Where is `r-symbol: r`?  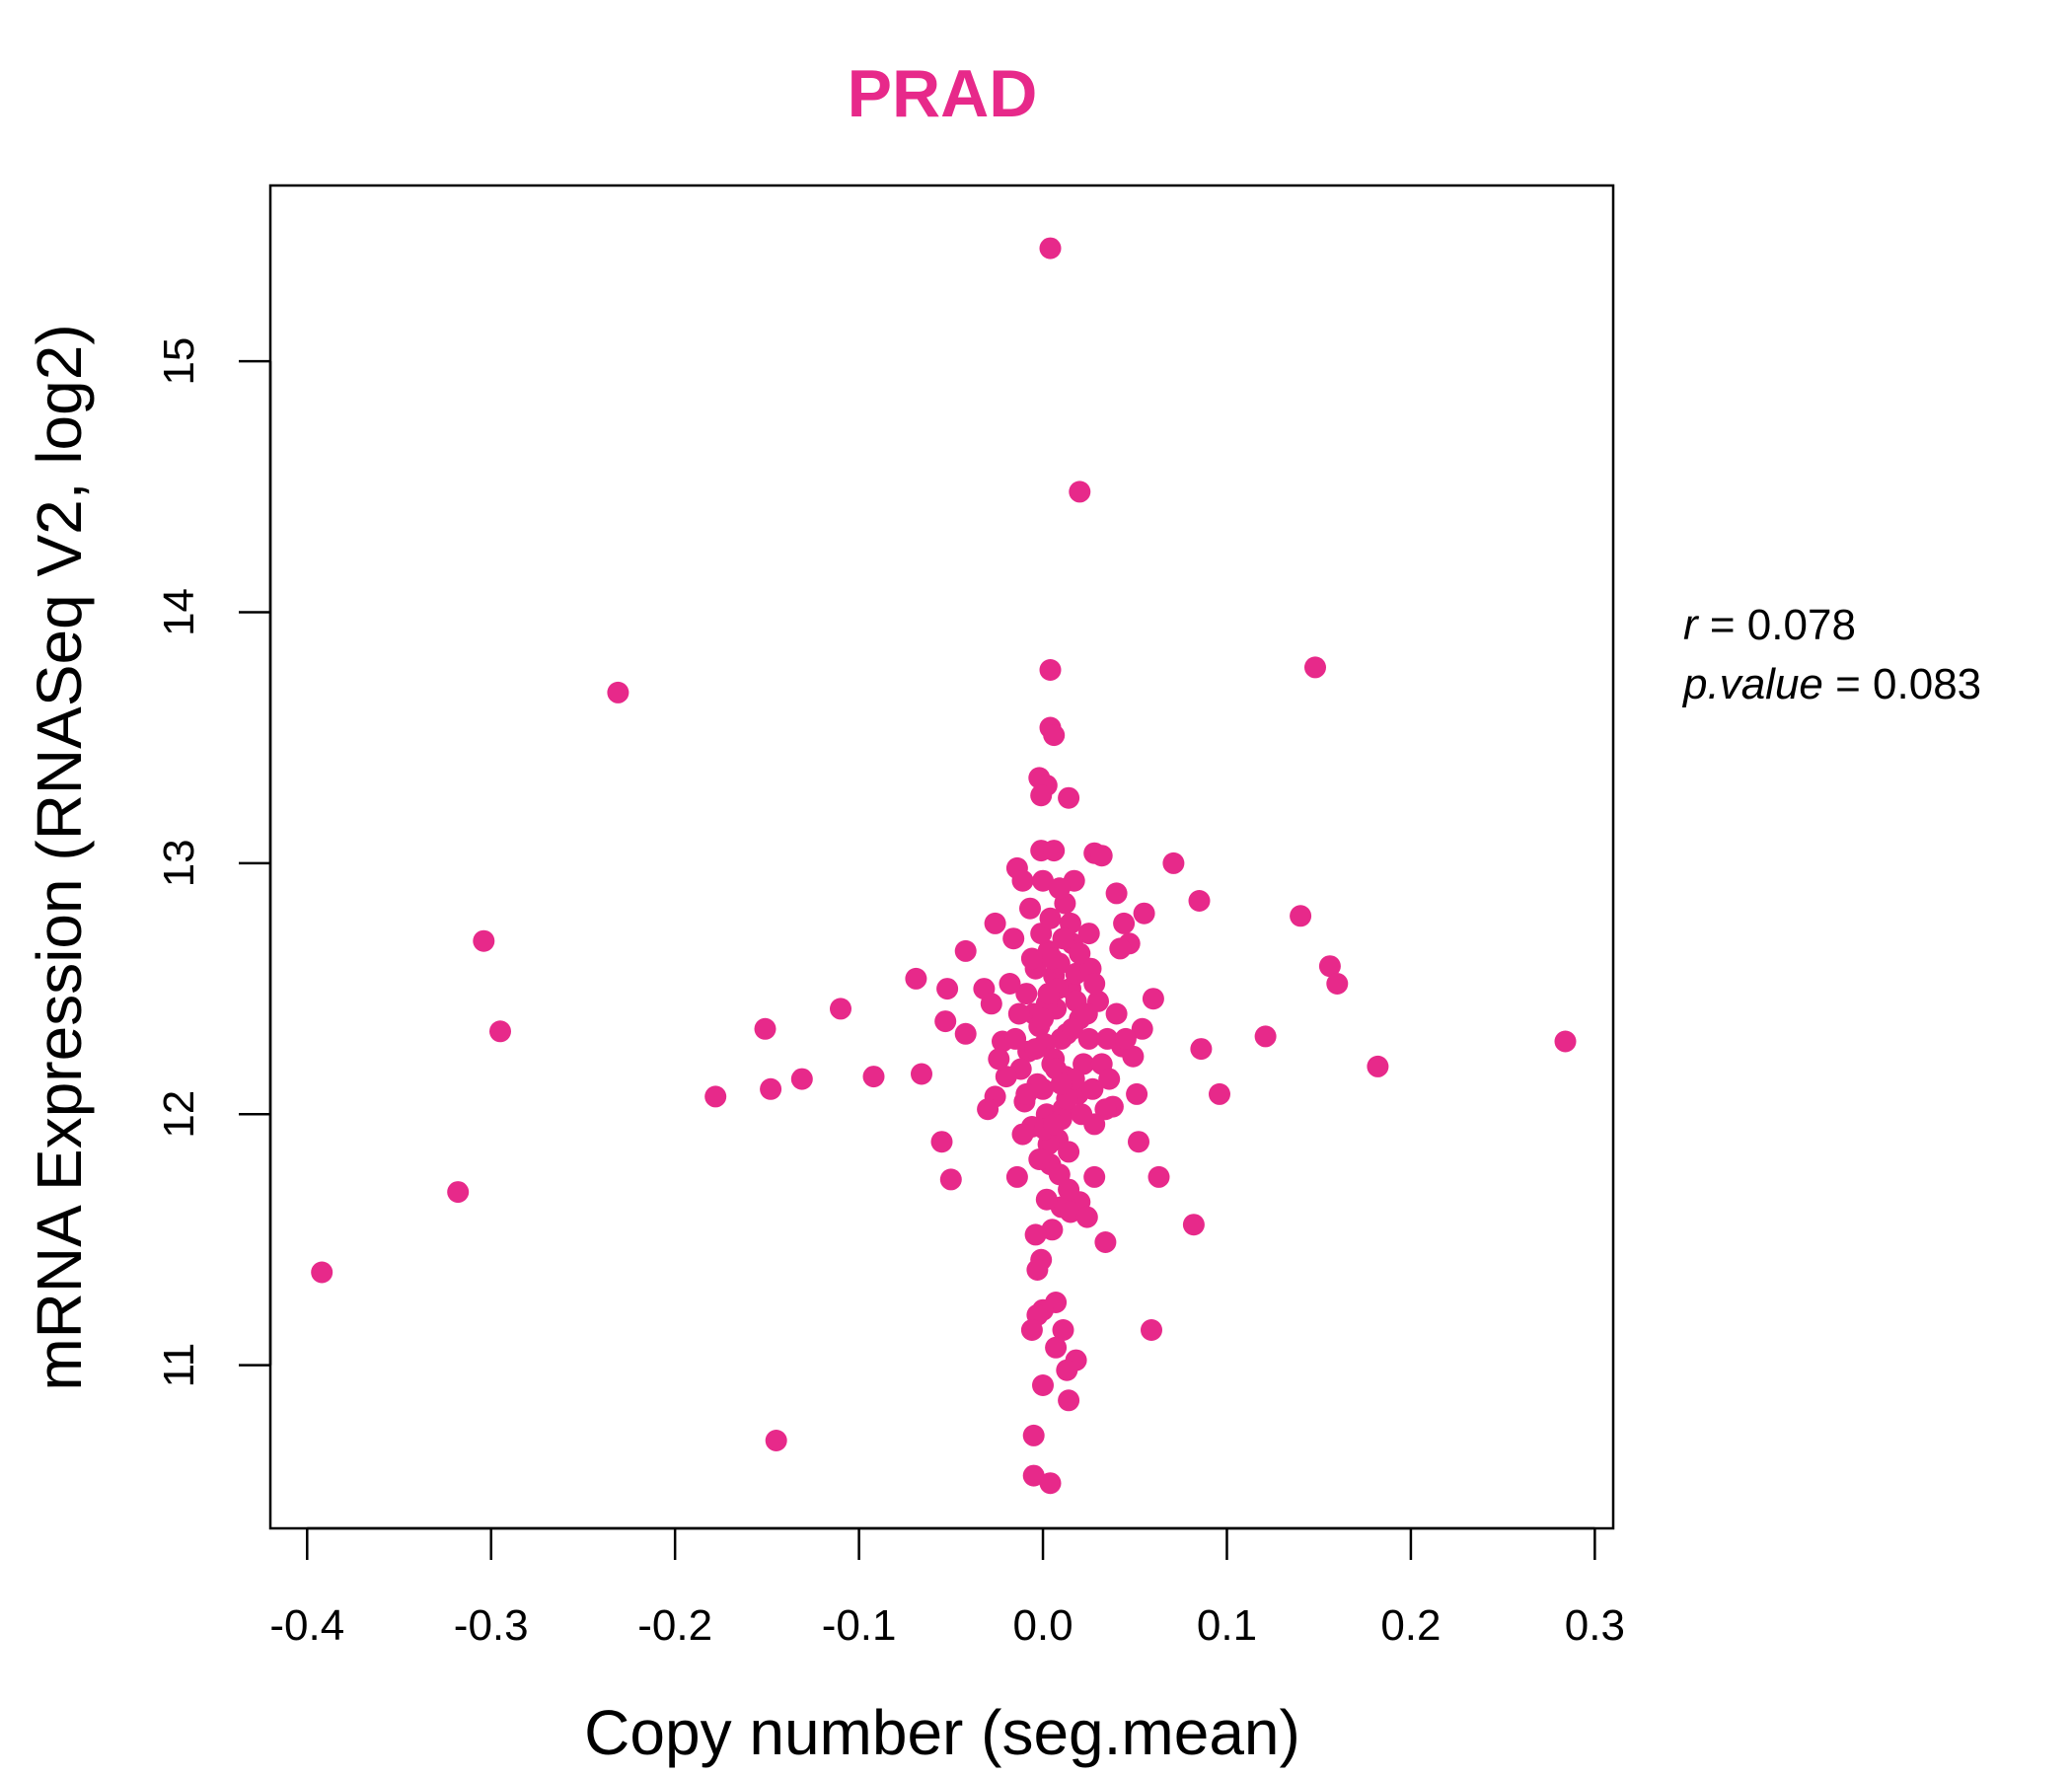 r-symbol: r is located at coordinates (1692, 625).